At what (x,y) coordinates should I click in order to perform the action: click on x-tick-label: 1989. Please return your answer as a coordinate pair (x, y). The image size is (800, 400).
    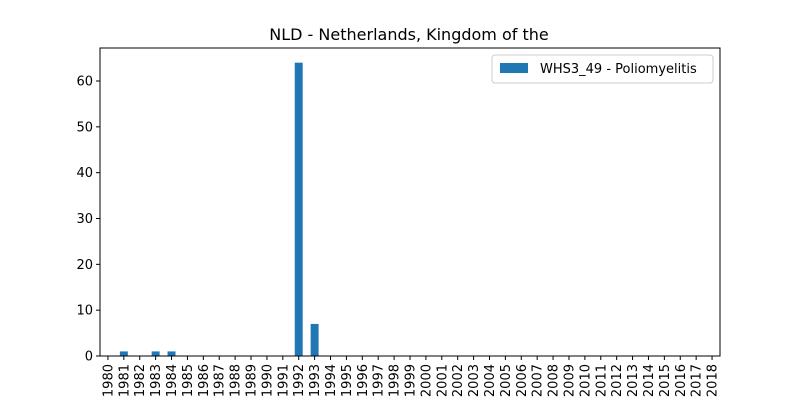
    Looking at the image, I should click on (252, 380).